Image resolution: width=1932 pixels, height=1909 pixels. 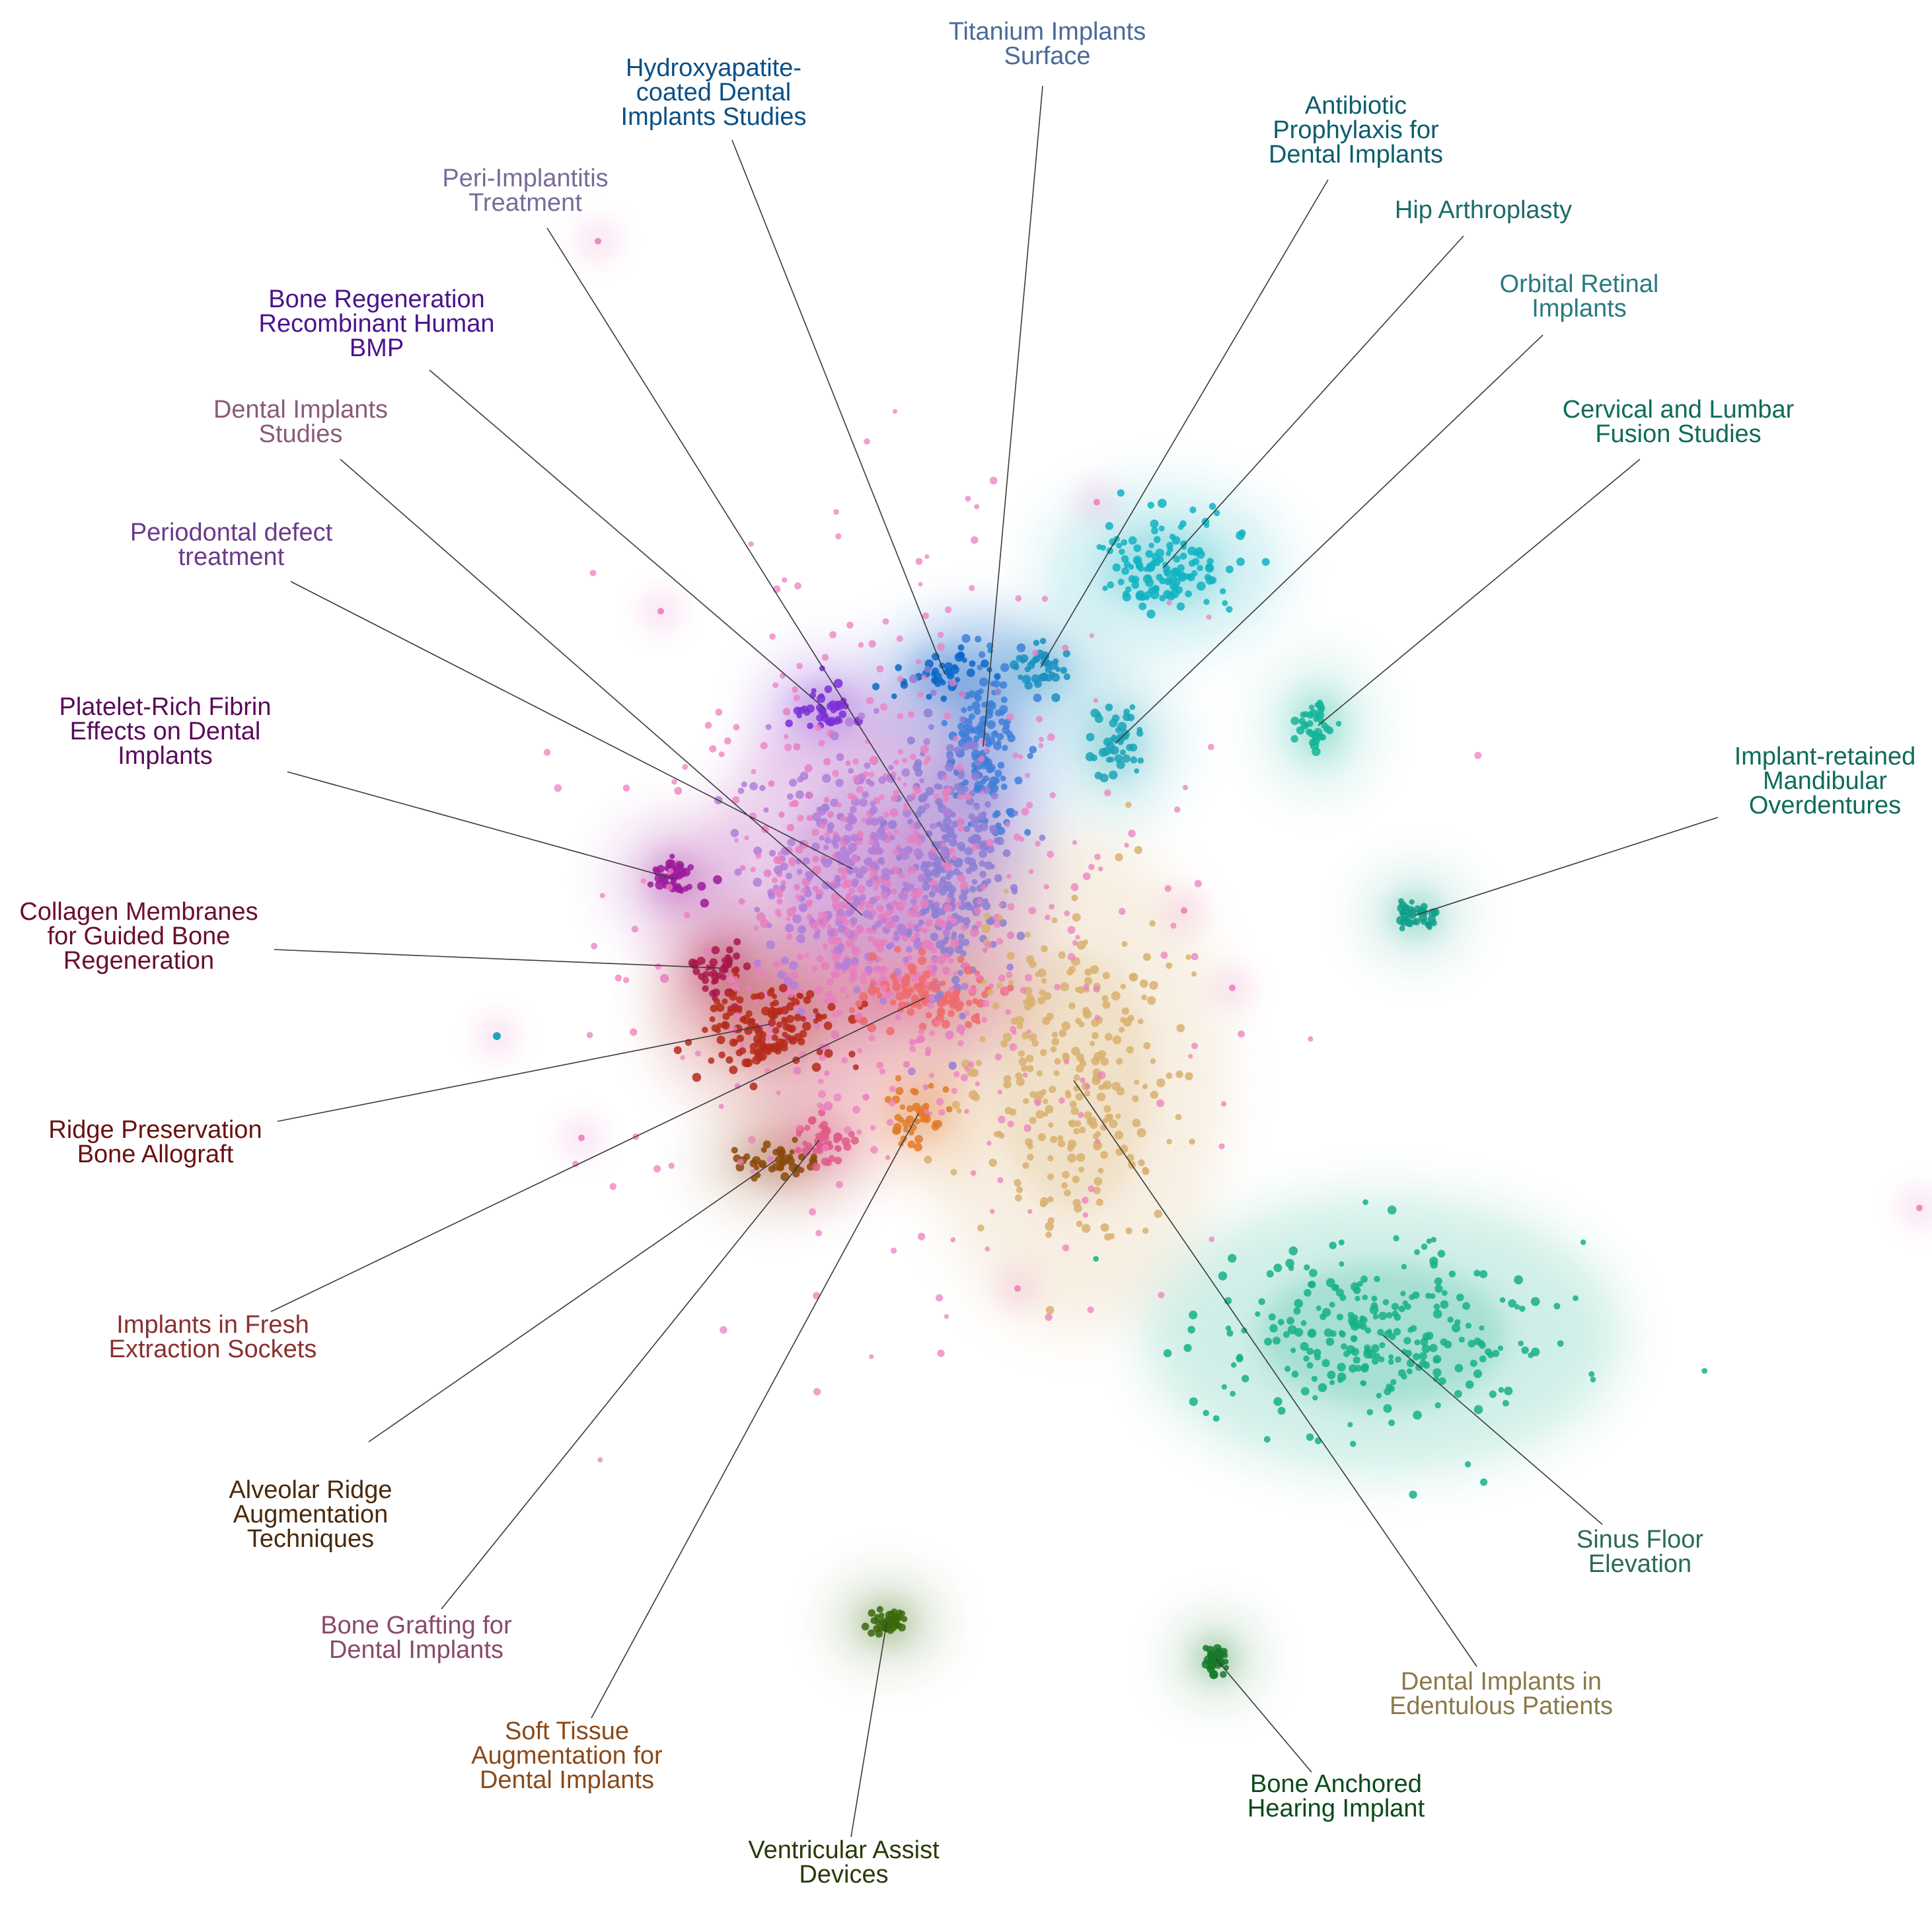 What do you see at coordinates (1501, 1694) in the screenshot?
I see `cluster-label: Dental Implants in Edentulous Patients` at bounding box center [1501, 1694].